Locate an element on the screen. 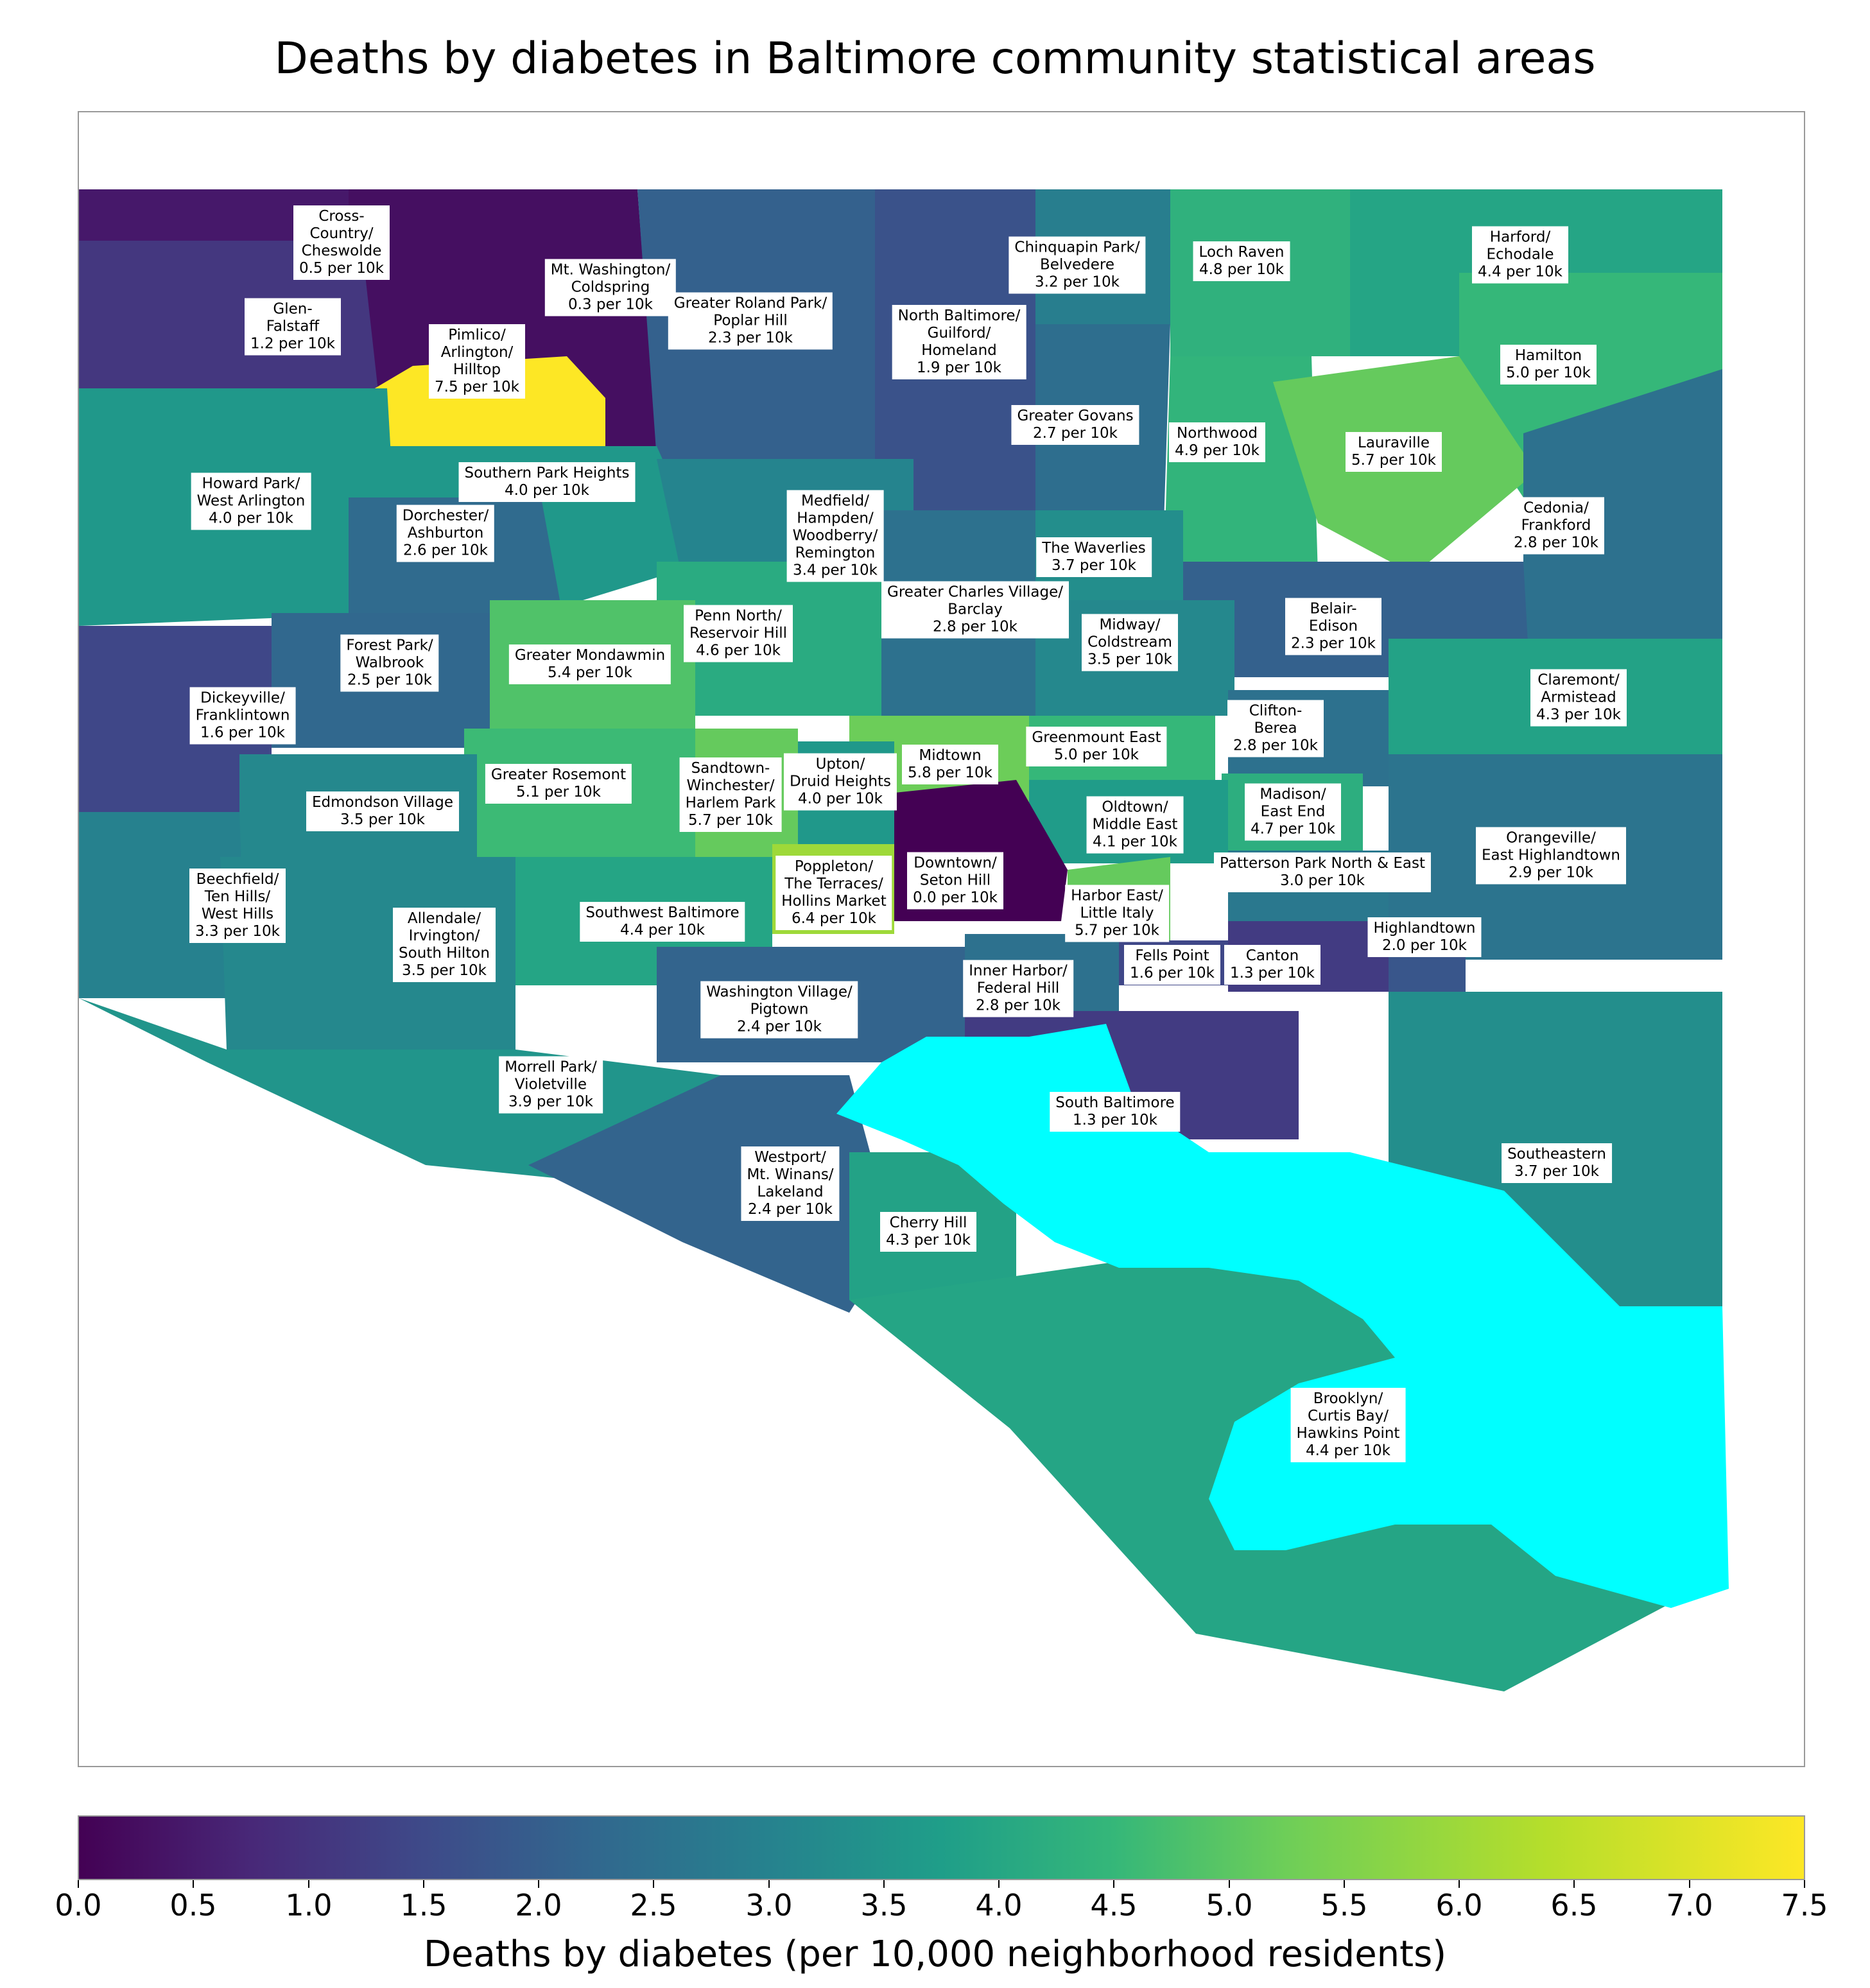  colorbar-tick-label: 3.0 is located at coordinates (769, 1905).